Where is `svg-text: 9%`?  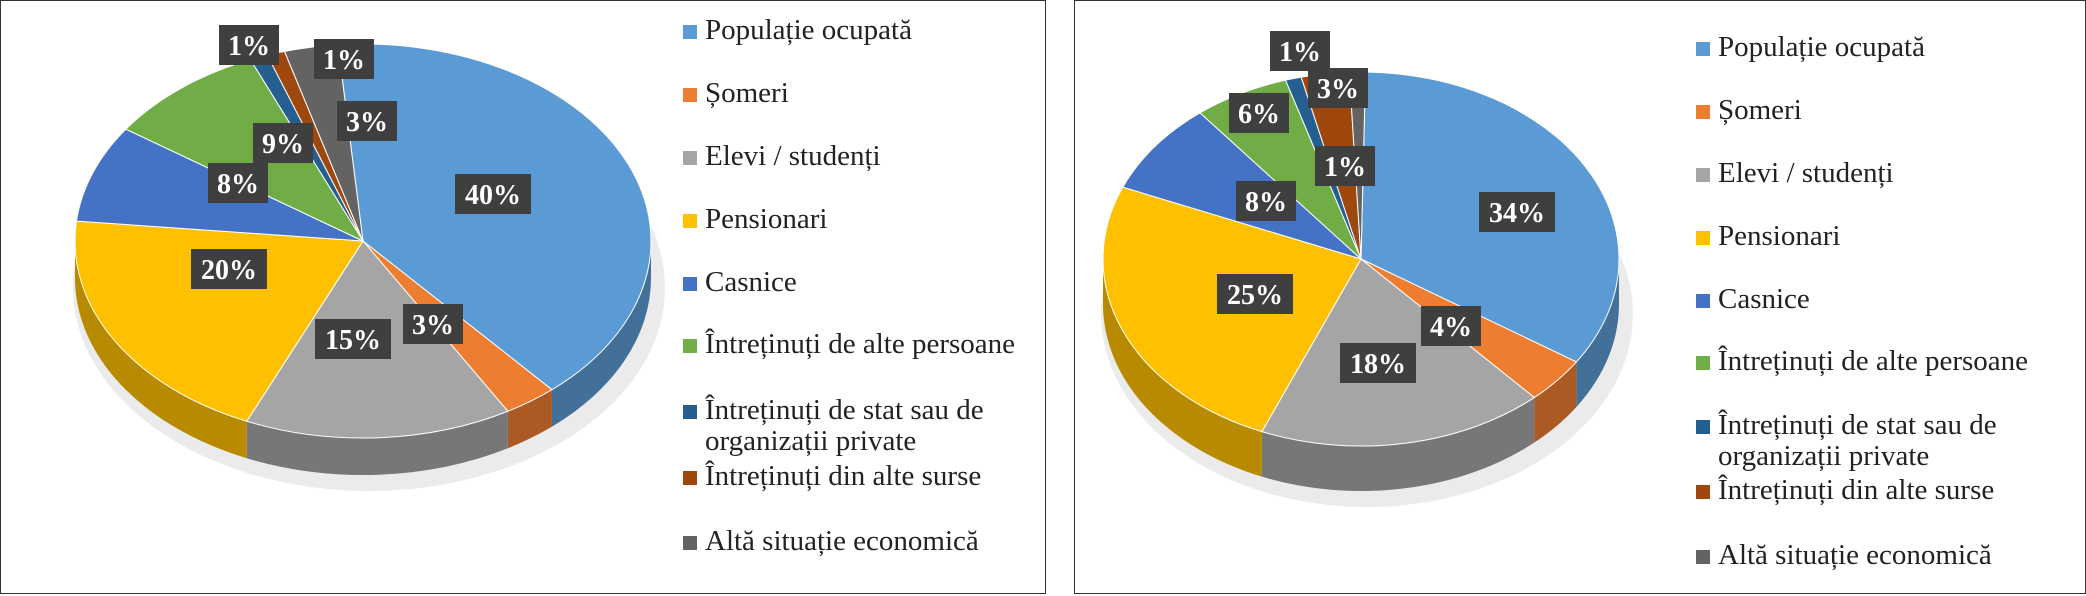
svg-text: 9% is located at coordinates (283, 144).